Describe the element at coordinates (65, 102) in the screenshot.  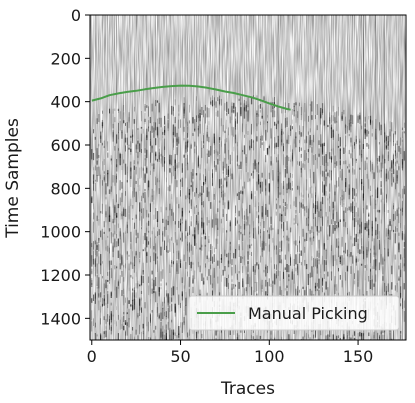
I see `y-tick-label: 400` at that location.